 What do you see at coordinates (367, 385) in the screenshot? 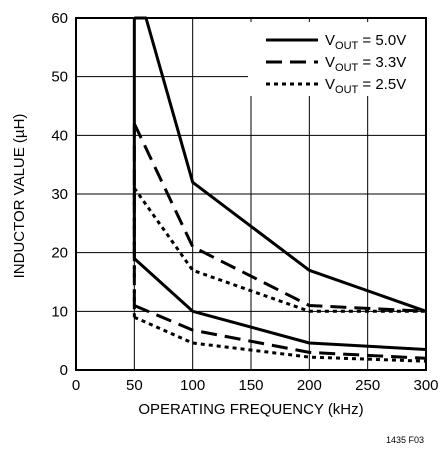
I see `x-tick-label: 250` at bounding box center [367, 385].